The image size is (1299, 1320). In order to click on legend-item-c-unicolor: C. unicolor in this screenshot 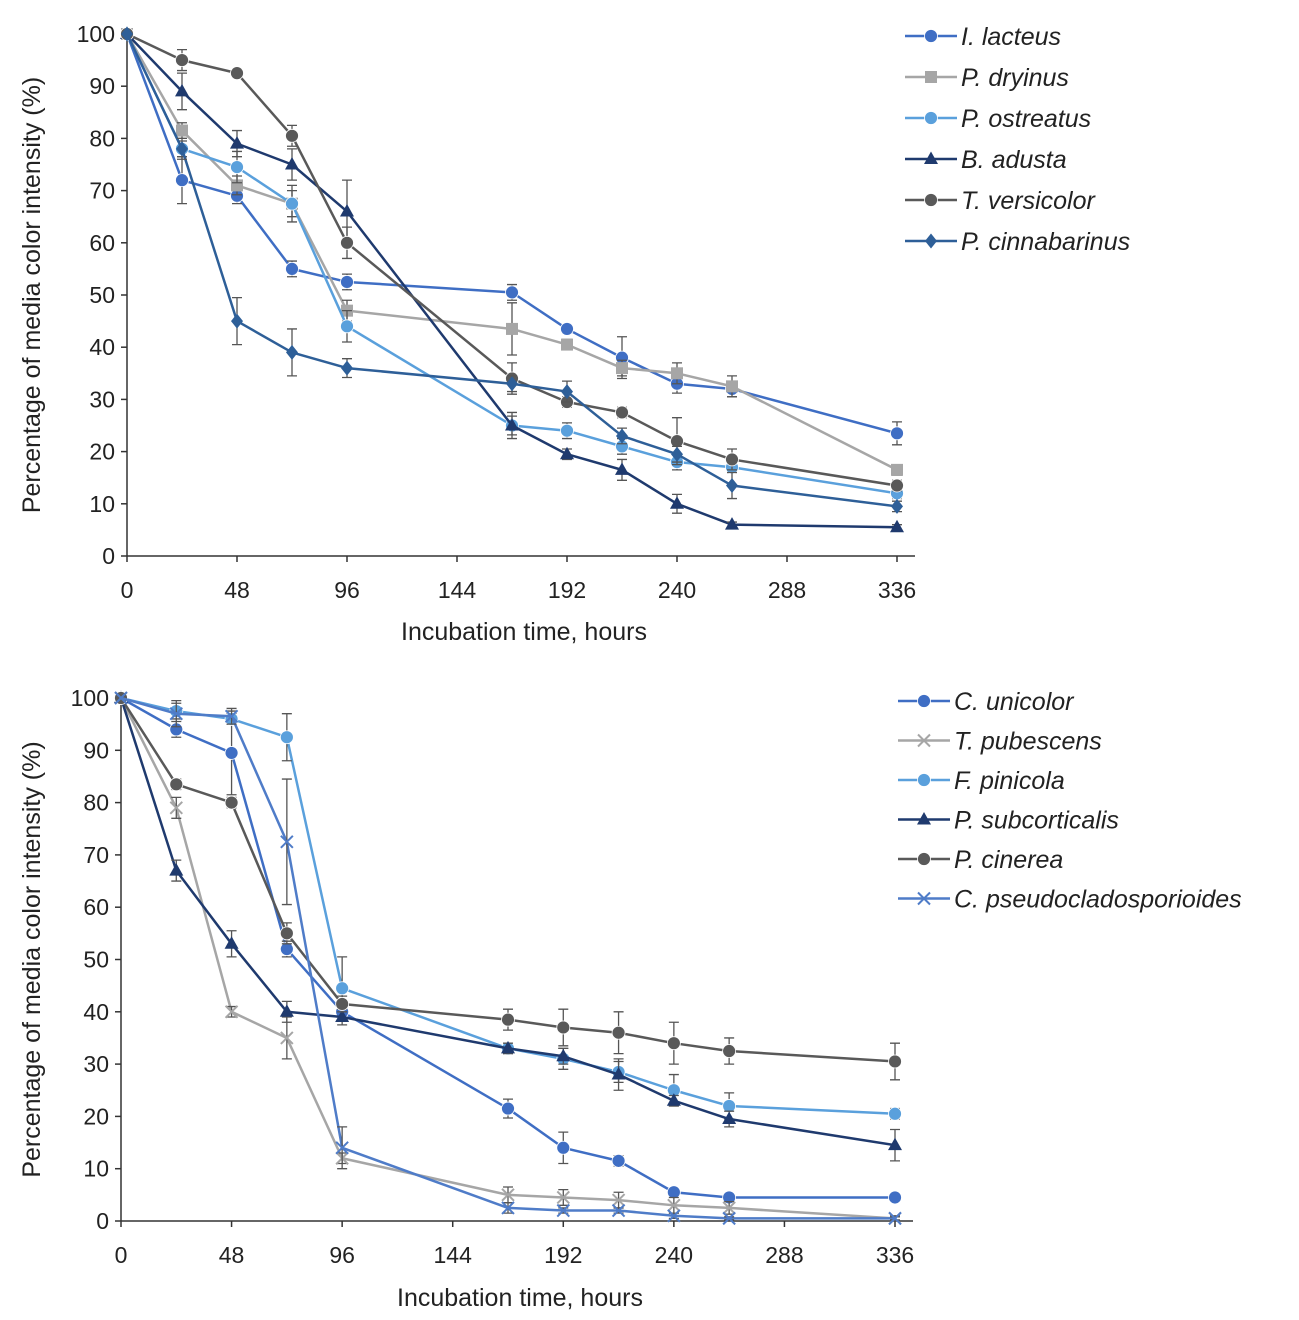, I will do `click(986, 702)`.